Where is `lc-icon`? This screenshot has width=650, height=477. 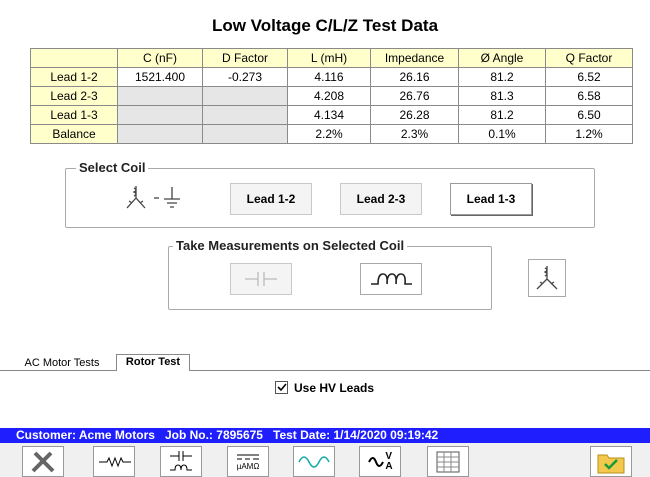
lc-icon is located at coordinates (181, 460).